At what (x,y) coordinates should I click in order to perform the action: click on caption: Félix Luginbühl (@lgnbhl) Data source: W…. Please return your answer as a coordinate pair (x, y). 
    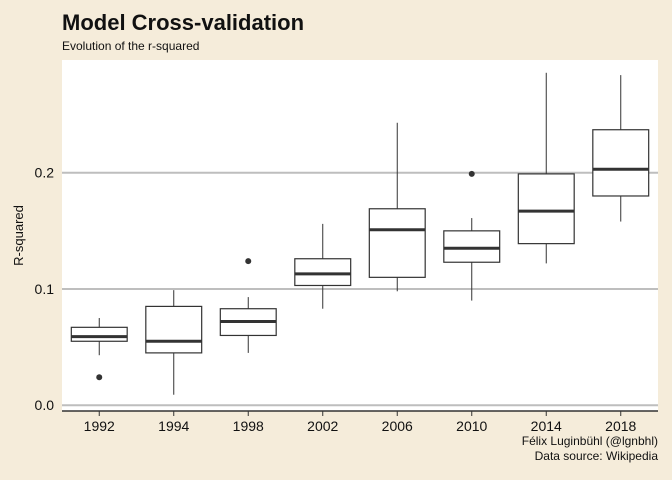
    Looking at the image, I should click on (590, 449).